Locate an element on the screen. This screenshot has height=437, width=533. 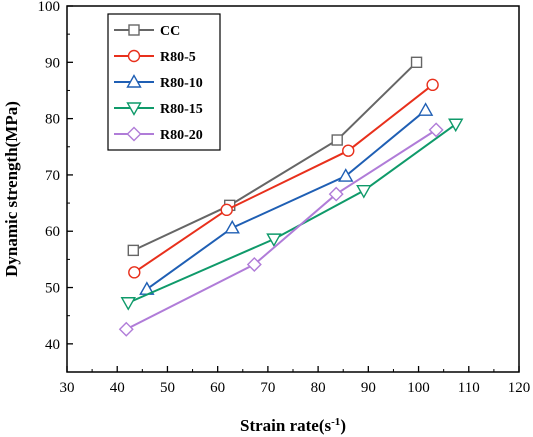
y-tick-label: 40 is located at coordinates (52, 345).